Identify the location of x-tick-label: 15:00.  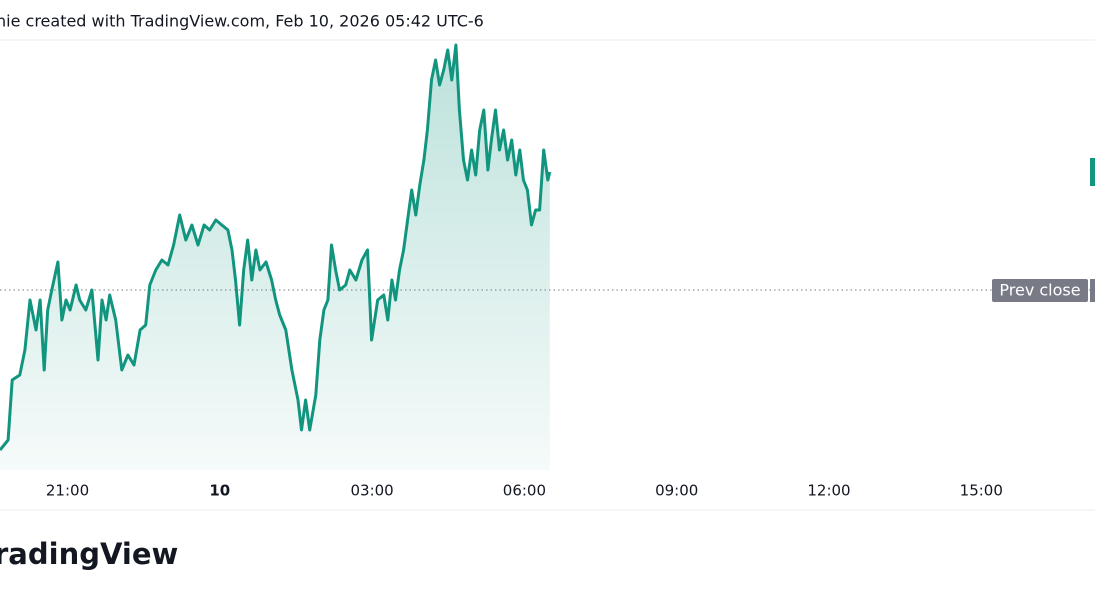
(981, 491).